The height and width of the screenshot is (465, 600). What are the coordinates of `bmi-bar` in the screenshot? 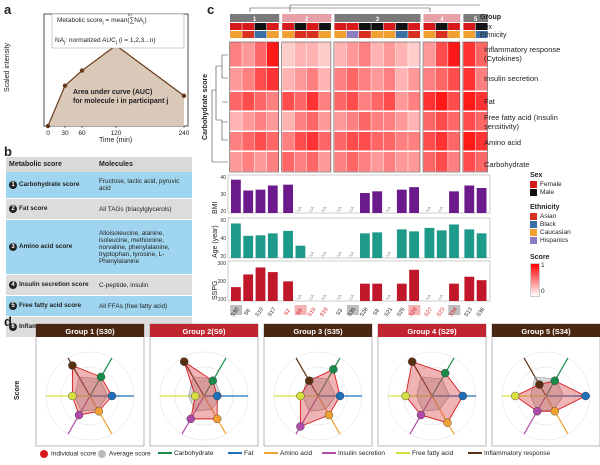 It's located at (236, 196).